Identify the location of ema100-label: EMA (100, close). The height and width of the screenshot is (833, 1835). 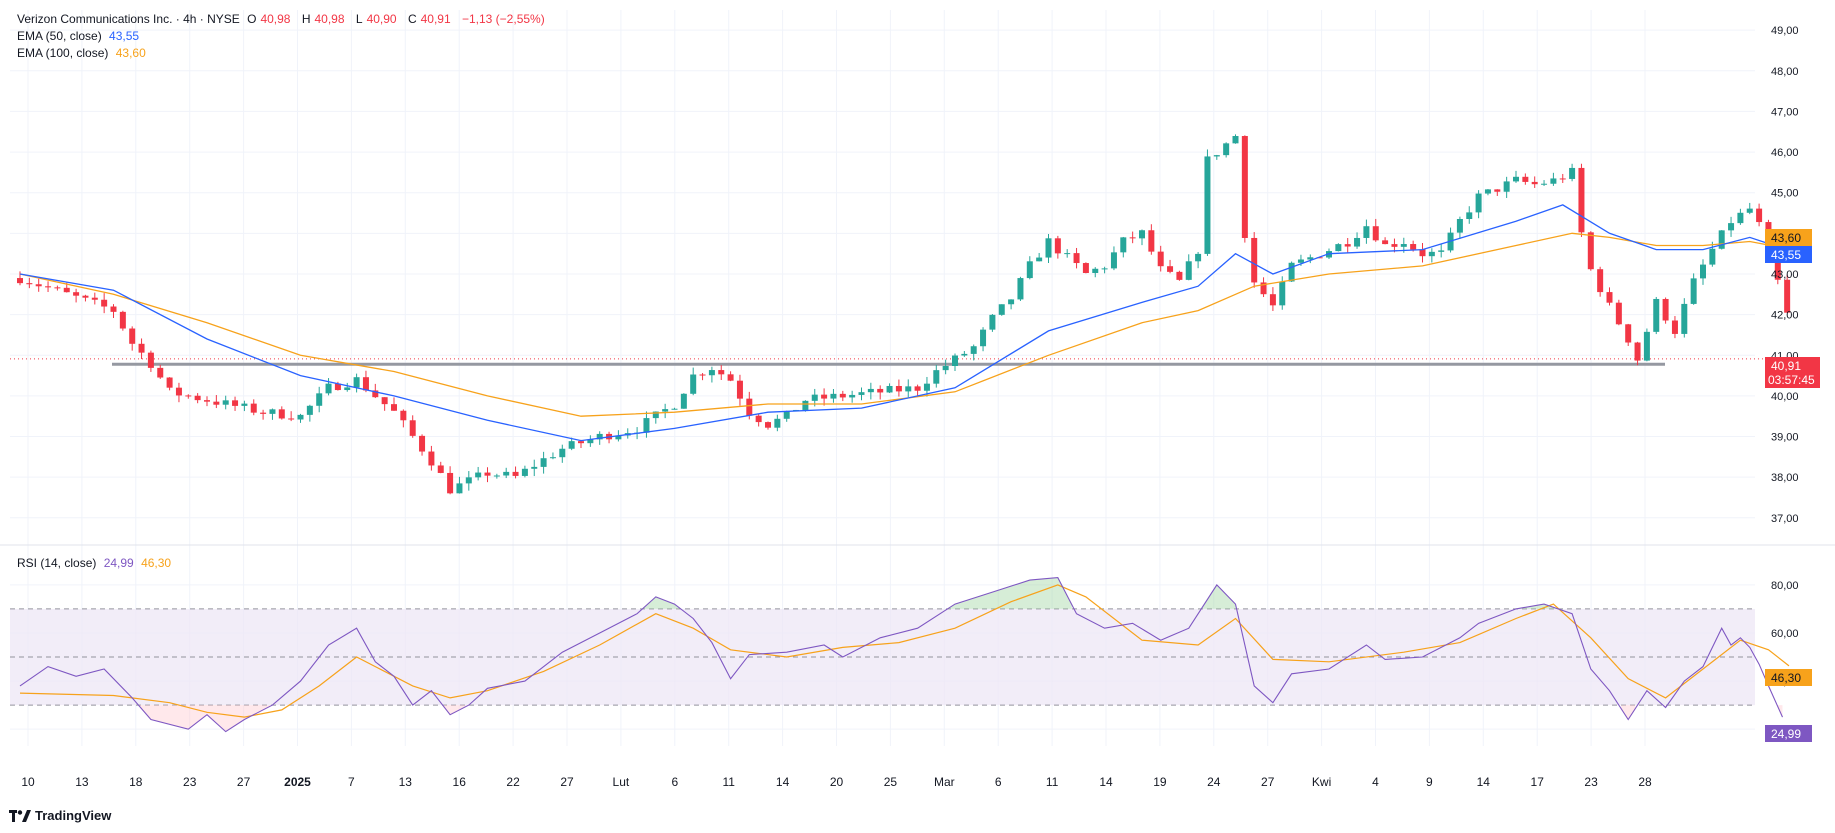
(63, 53).